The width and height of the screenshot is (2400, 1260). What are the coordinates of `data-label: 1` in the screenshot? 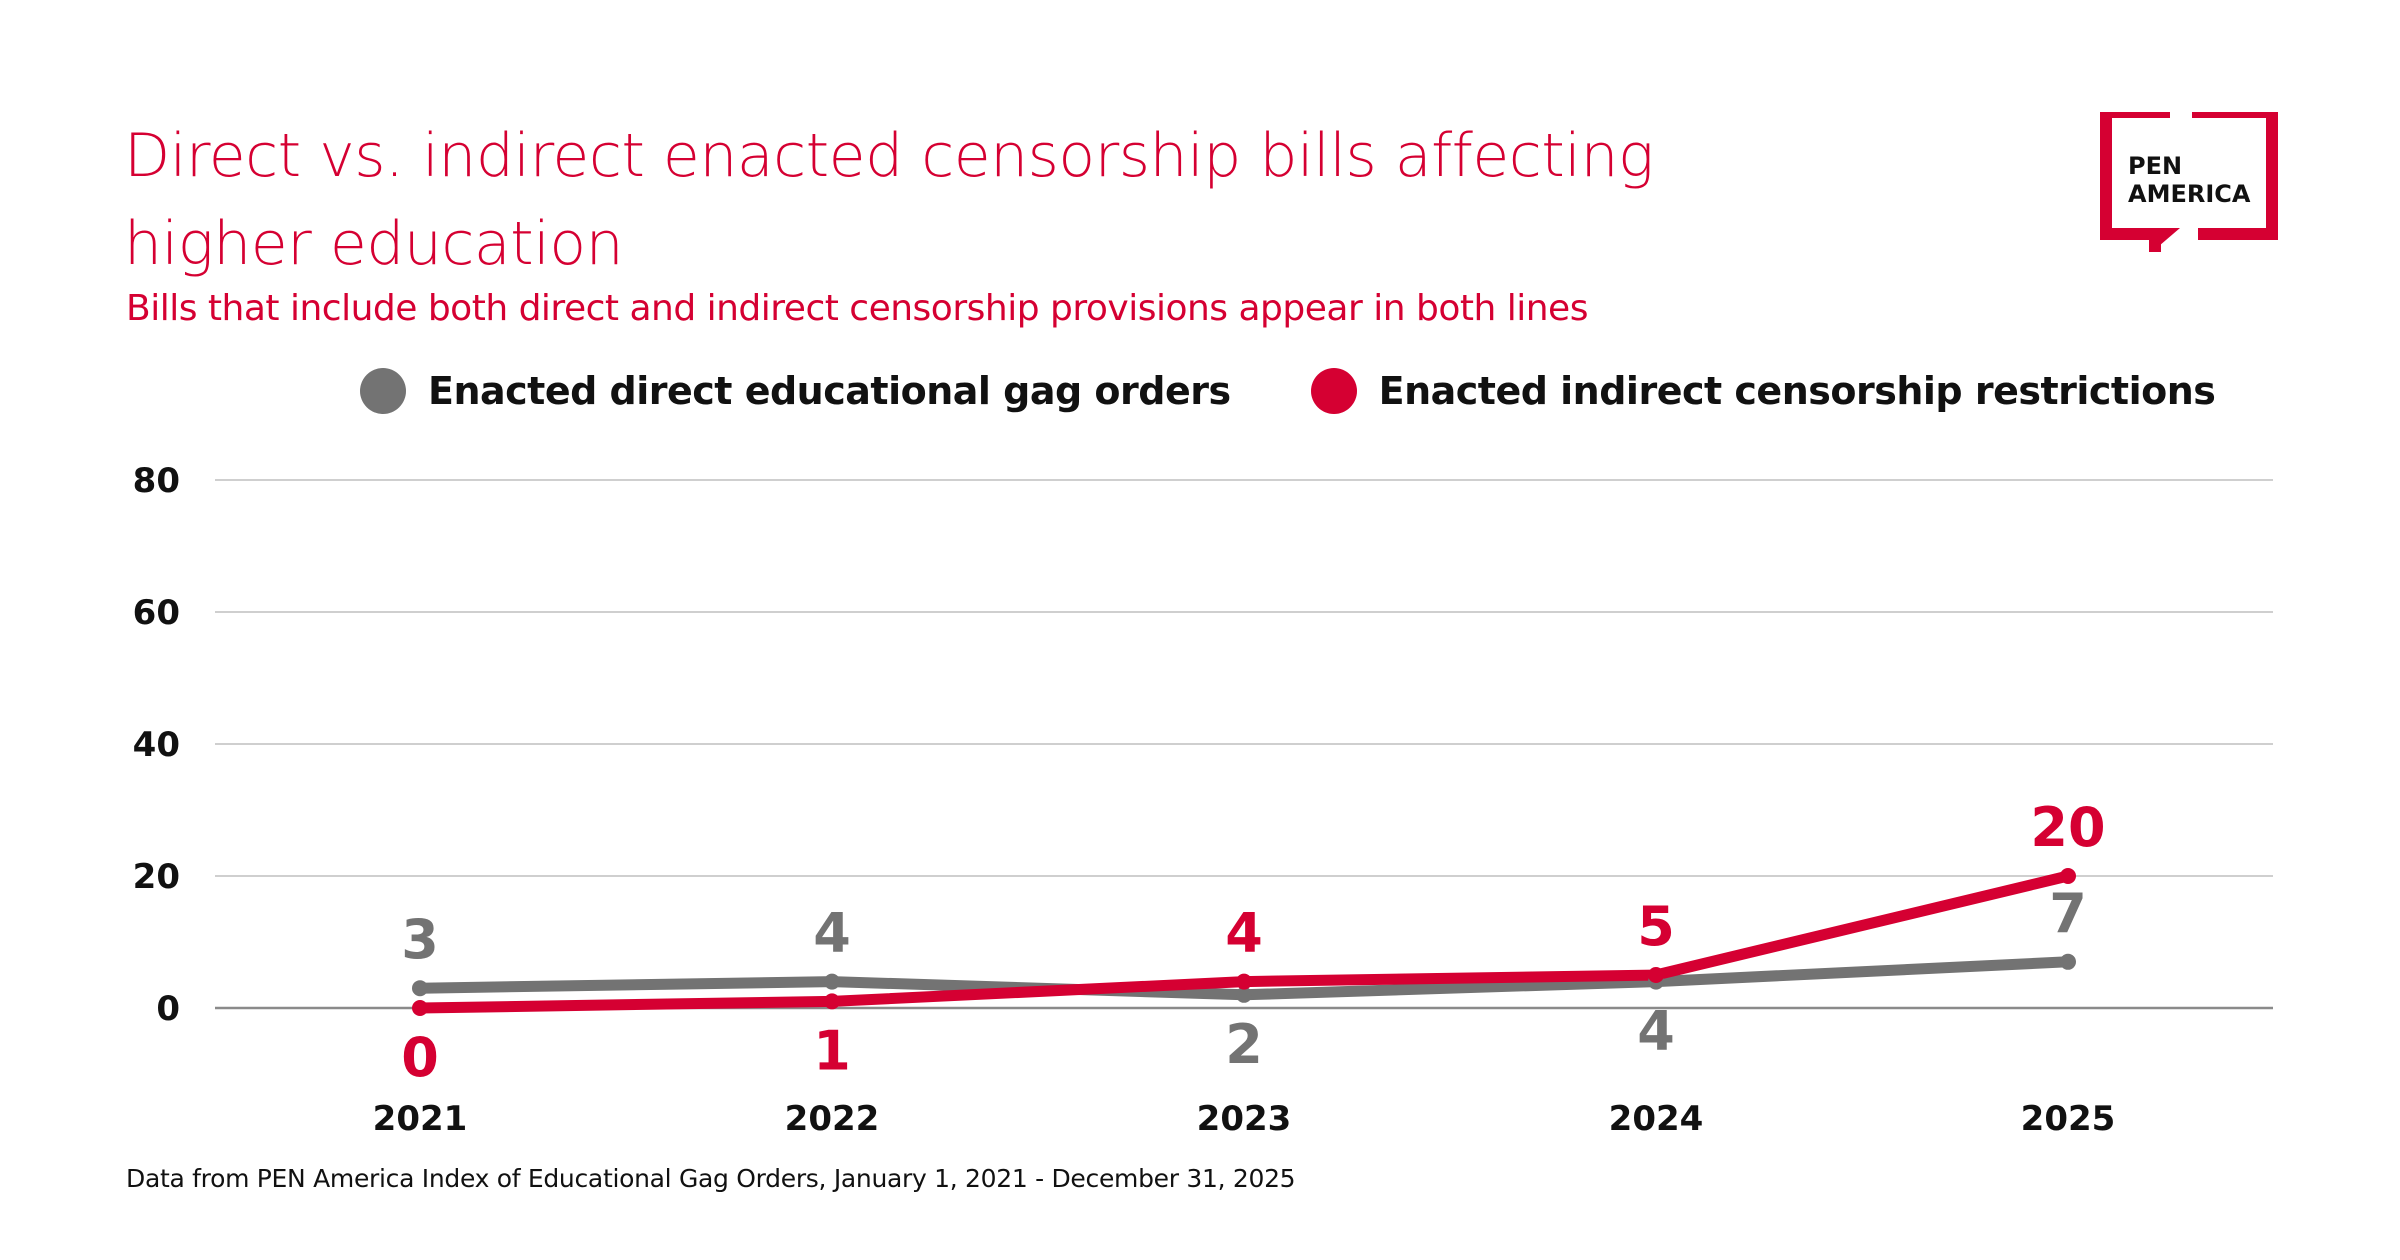 It's located at (832, 1050).